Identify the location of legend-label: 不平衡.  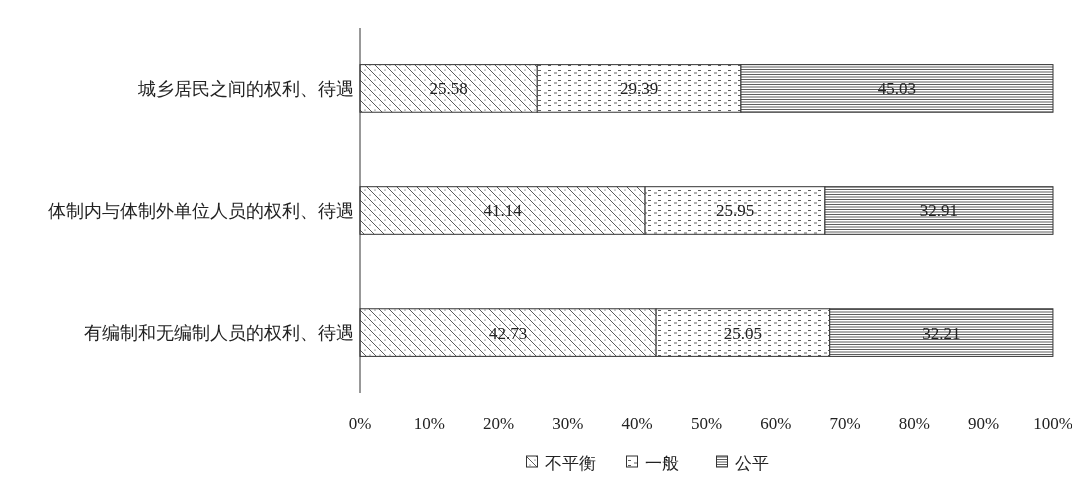
(570, 463).